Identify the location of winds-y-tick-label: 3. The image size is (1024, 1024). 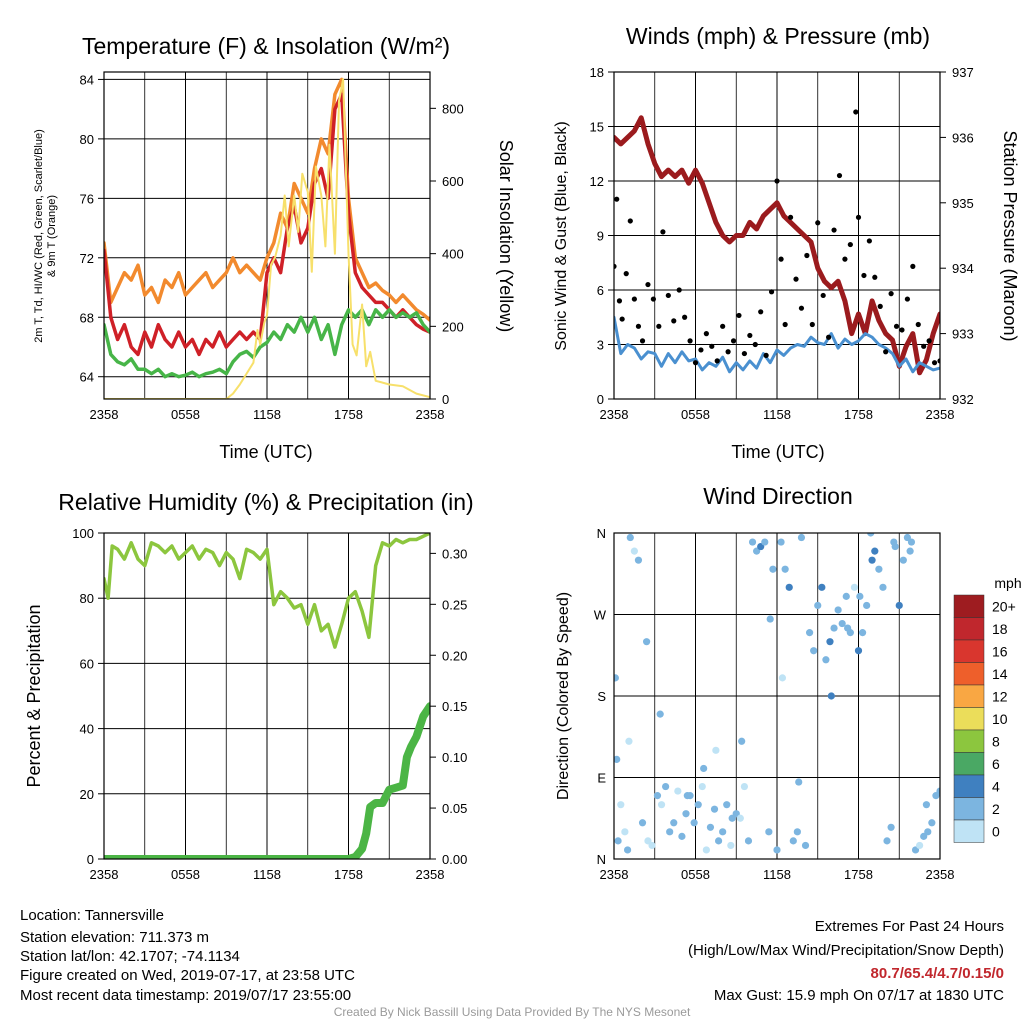
(600, 345).